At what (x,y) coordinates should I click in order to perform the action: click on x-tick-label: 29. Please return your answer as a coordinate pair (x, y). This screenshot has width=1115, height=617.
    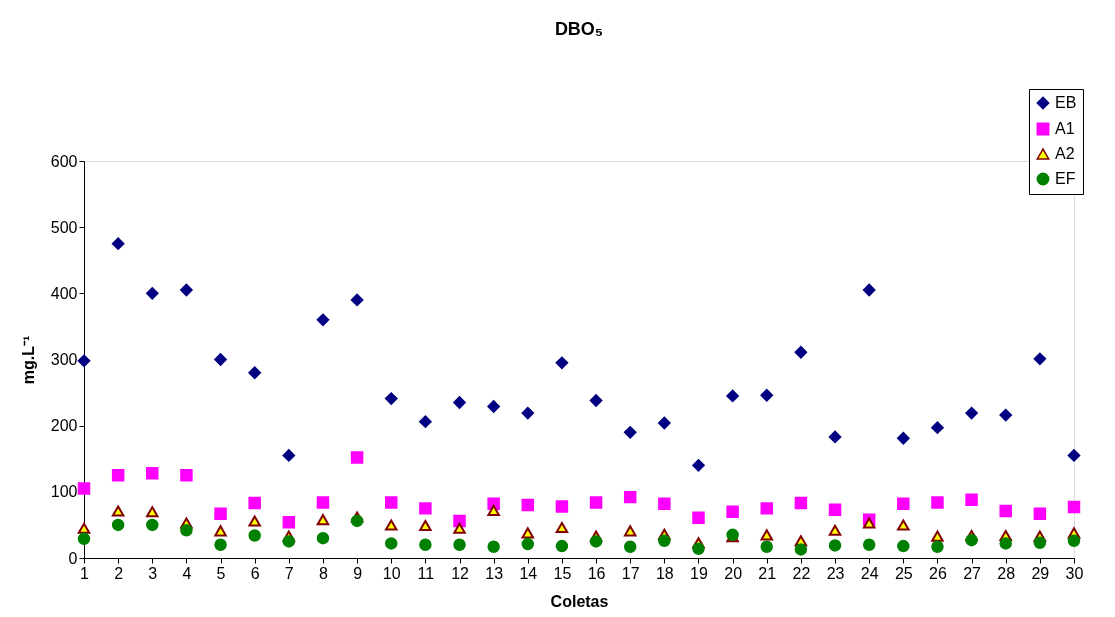
    Looking at the image, I should click on (1040, 573).